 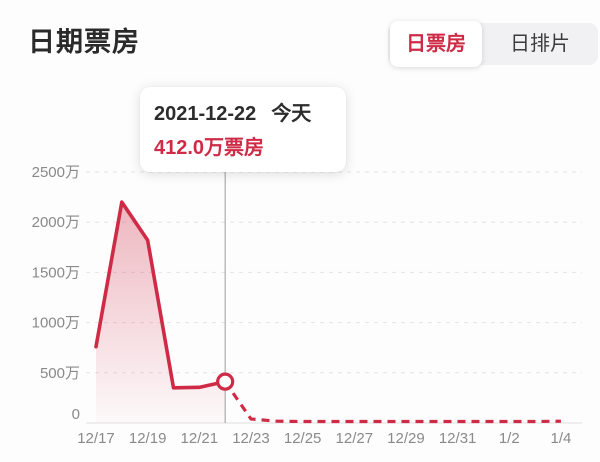 I want to click on series-line-forecast, so click(x=392, y=402).